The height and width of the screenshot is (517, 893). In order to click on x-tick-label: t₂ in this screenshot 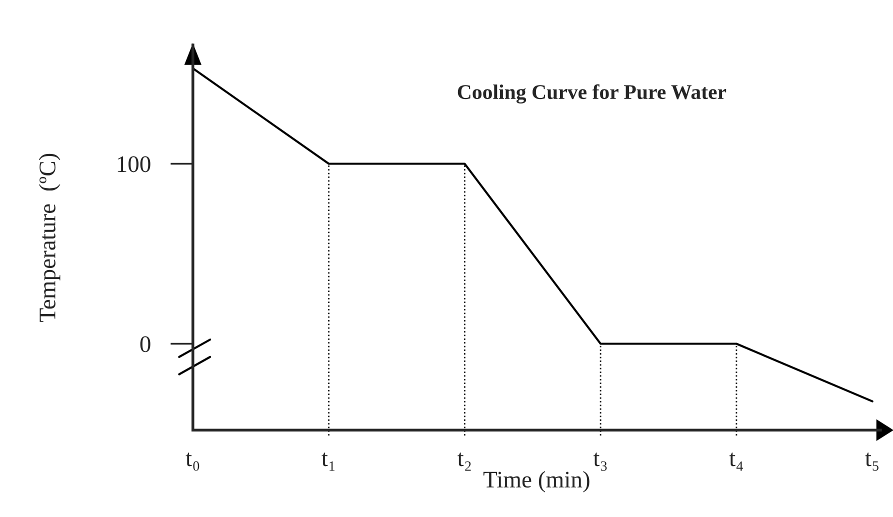, I will do `click(464, 461)`.